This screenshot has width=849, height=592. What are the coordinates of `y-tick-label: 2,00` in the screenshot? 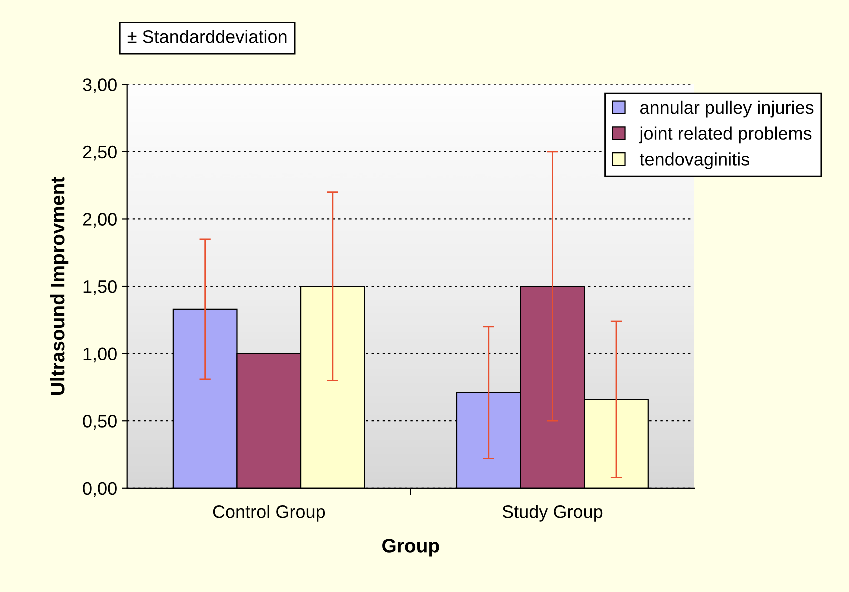 It's located at (100, 220).